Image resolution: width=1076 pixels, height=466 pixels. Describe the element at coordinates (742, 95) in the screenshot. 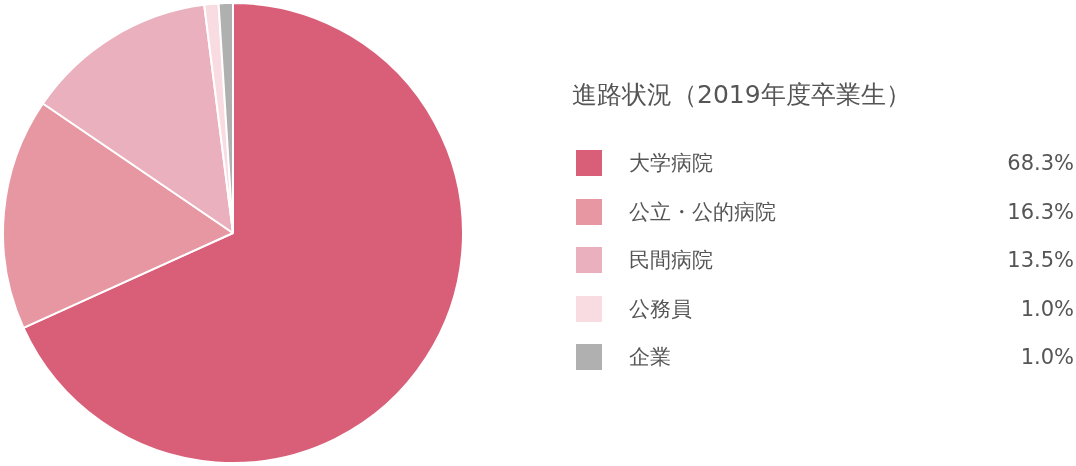

I see `text: 進路状況（2019年度卒業生）` at that location.